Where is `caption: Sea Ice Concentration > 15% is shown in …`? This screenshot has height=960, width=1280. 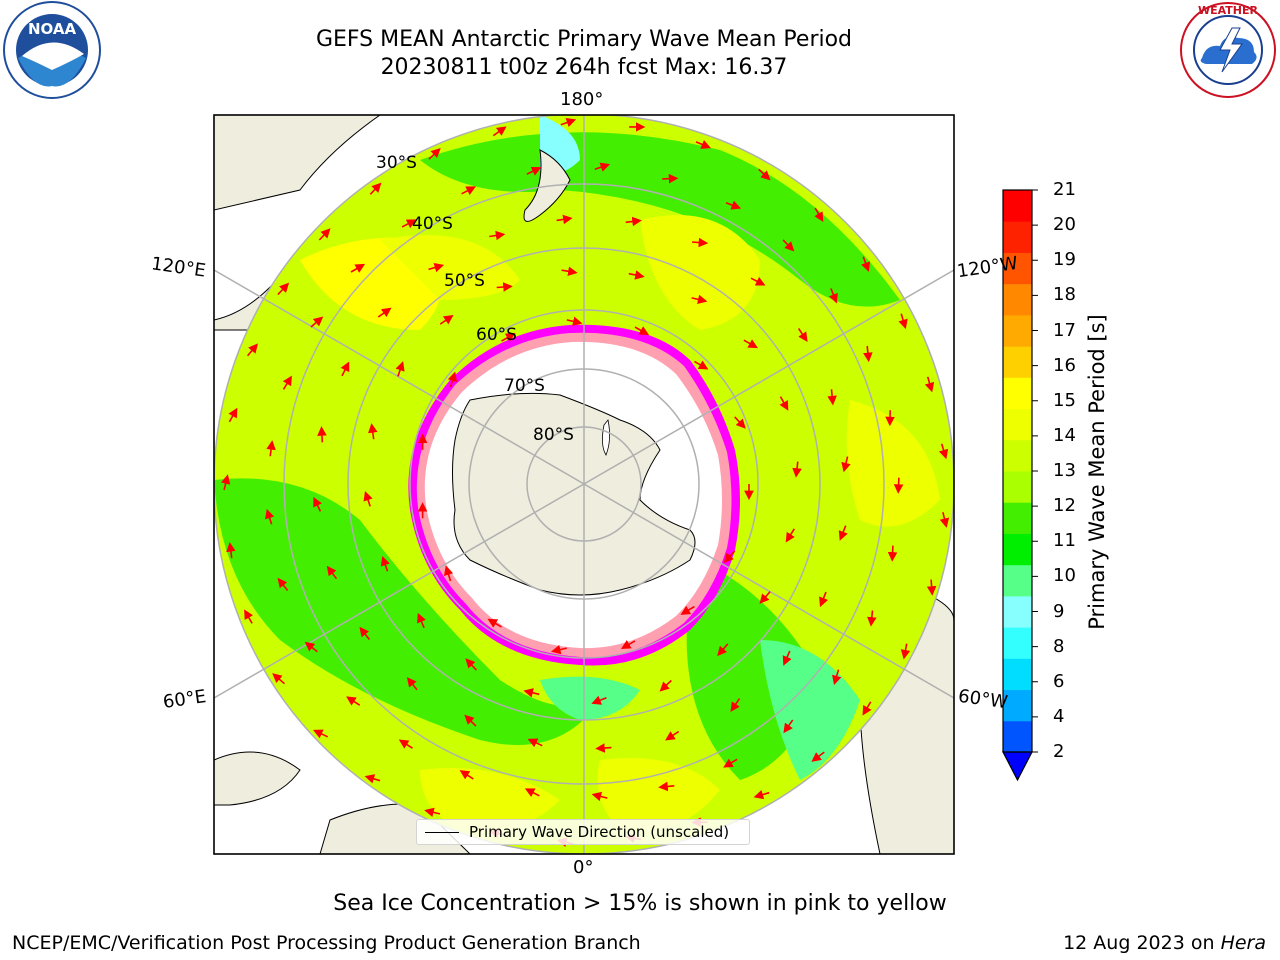
caption: Sea Ice Concentration > 15% is shown in … is located at coordinates (640, 903).